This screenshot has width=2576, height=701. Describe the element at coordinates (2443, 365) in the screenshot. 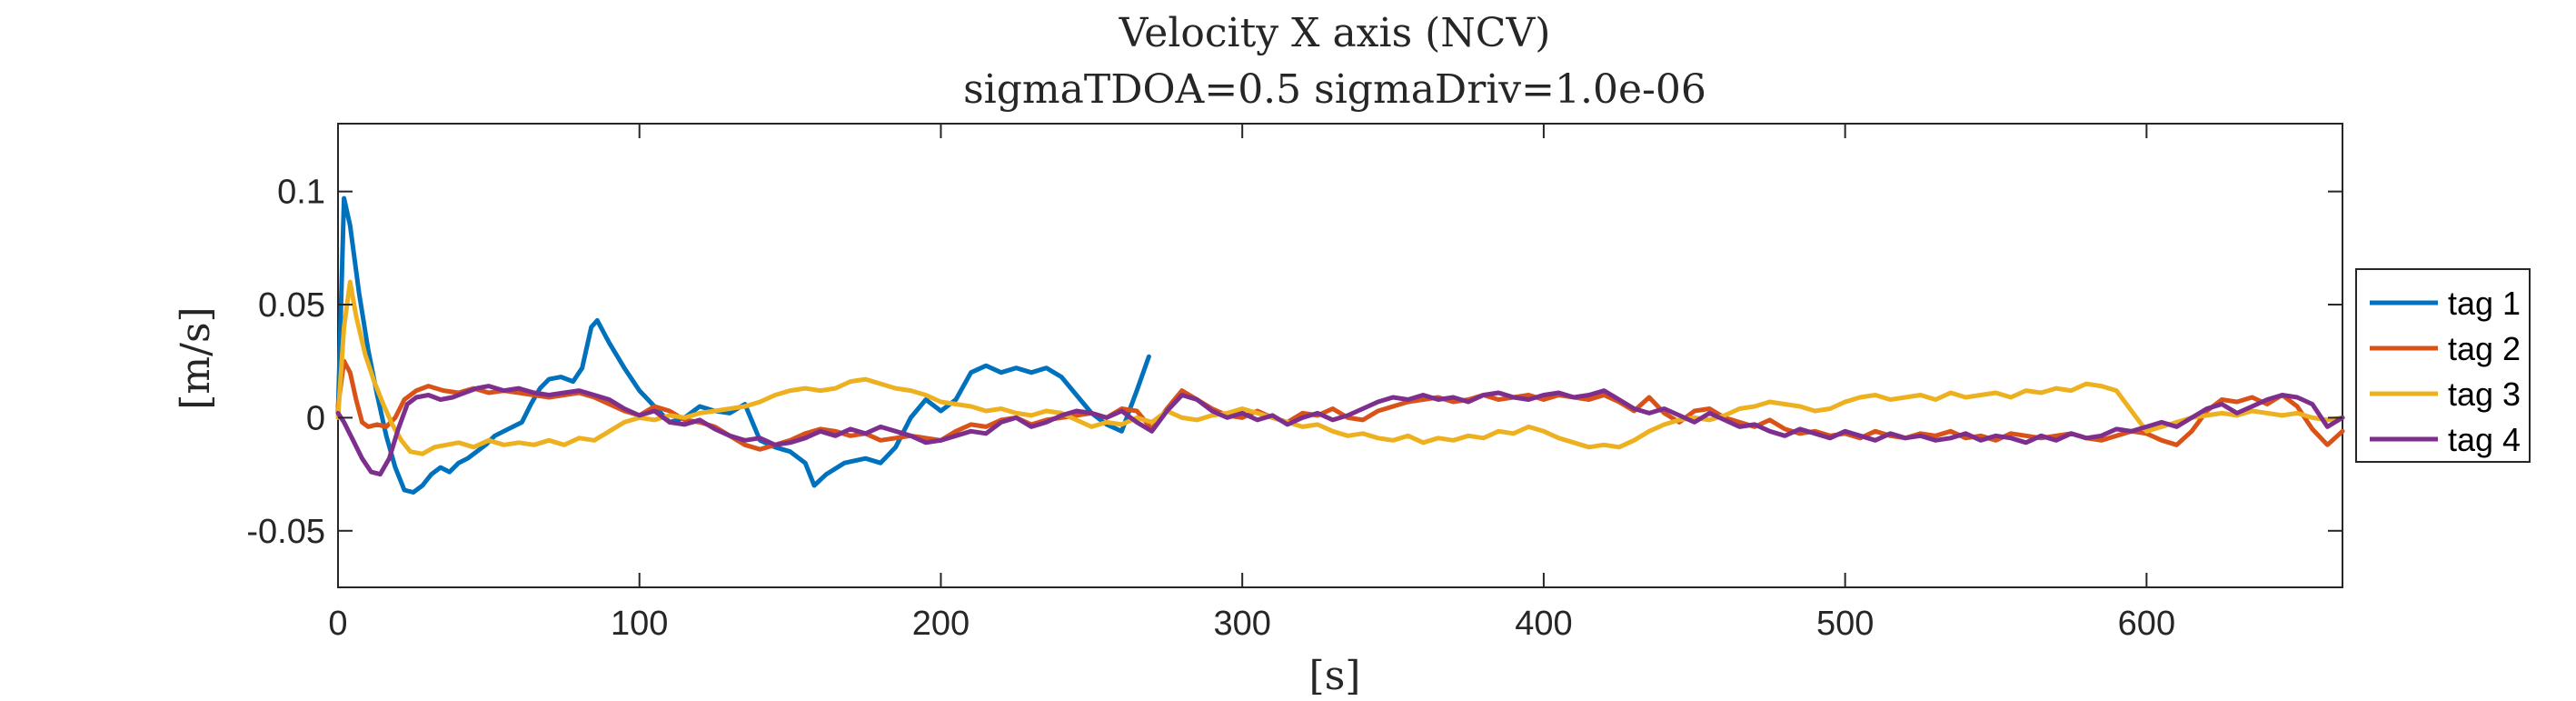

I see `legend: tag 1 tag 2 tag 3 tag 4` at that location.